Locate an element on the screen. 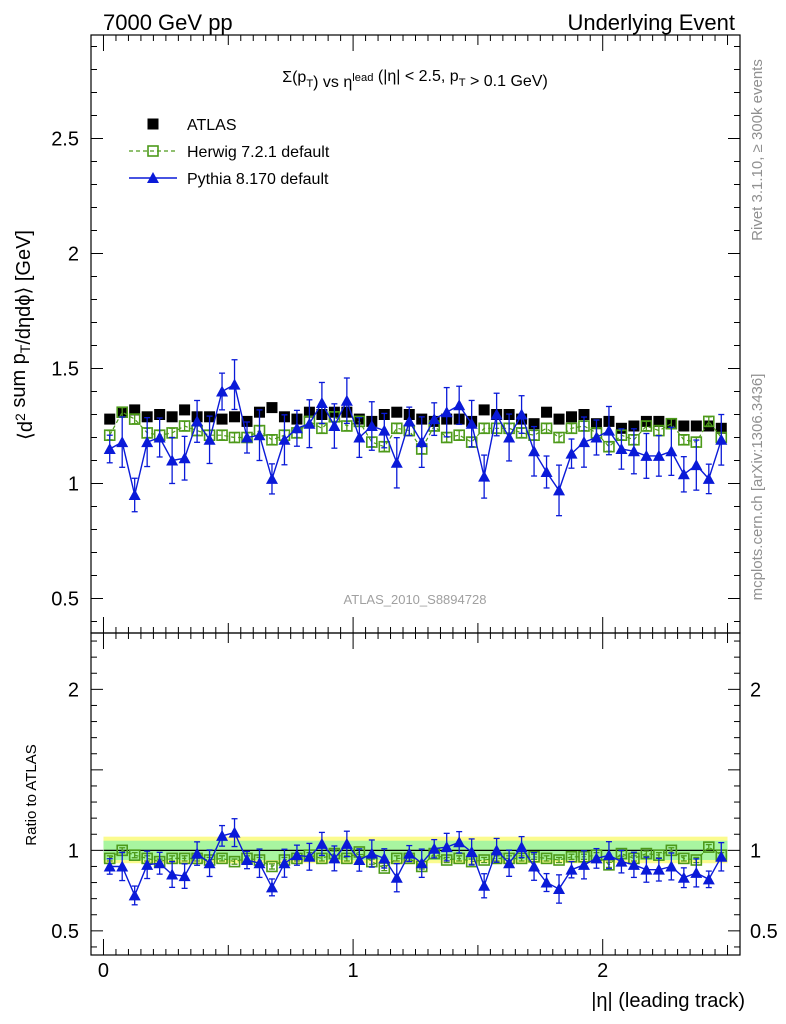 The image size is (786, 1024). mcplots-side-text: mcplots.cern.ch [arXiv:1306.3436] is located at coordinates (757, 487).